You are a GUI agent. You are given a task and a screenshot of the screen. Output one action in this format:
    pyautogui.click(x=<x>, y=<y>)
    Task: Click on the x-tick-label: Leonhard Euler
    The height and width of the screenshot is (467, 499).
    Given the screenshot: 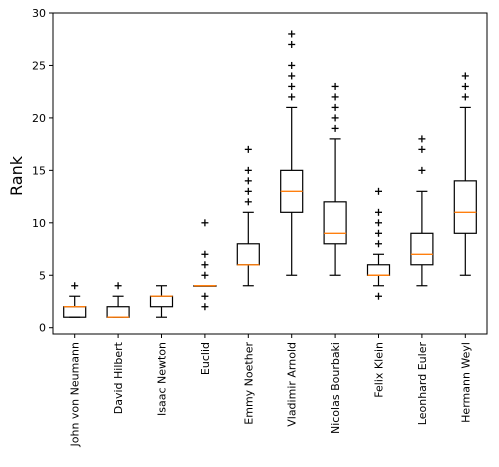 What is the action you would take?
    pyautogui.click(x=422, y=384)
    